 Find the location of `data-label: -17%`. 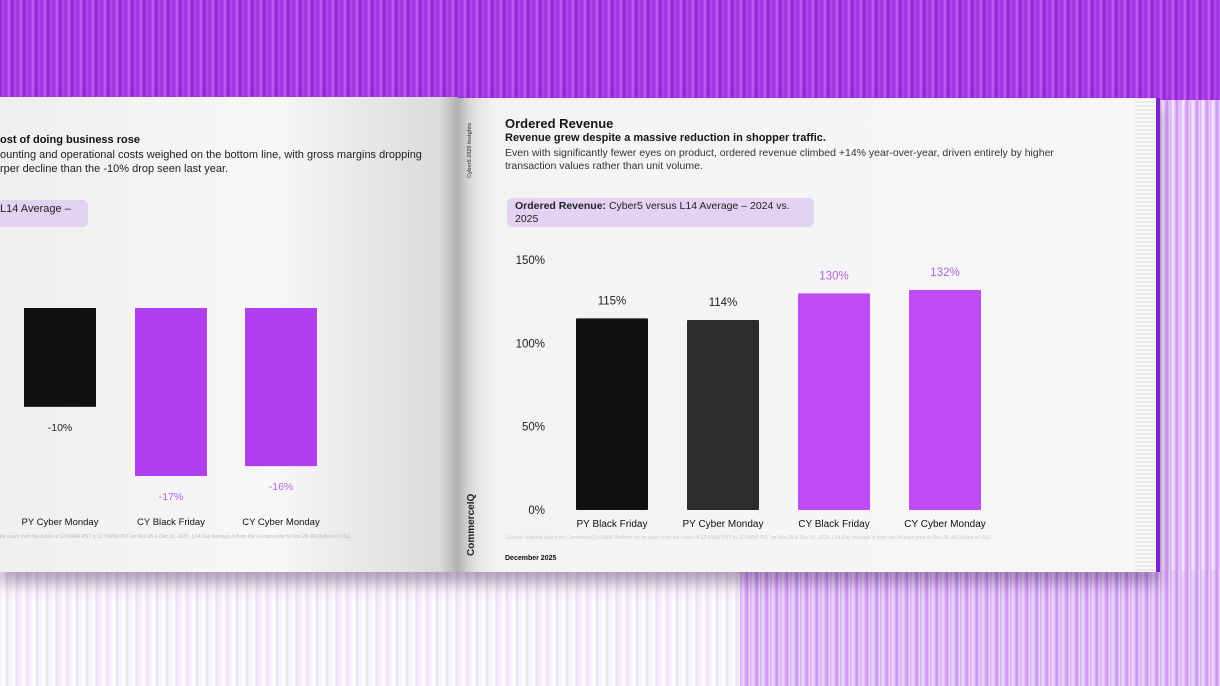

data-label: -17% is located at coordinates (171, 497).